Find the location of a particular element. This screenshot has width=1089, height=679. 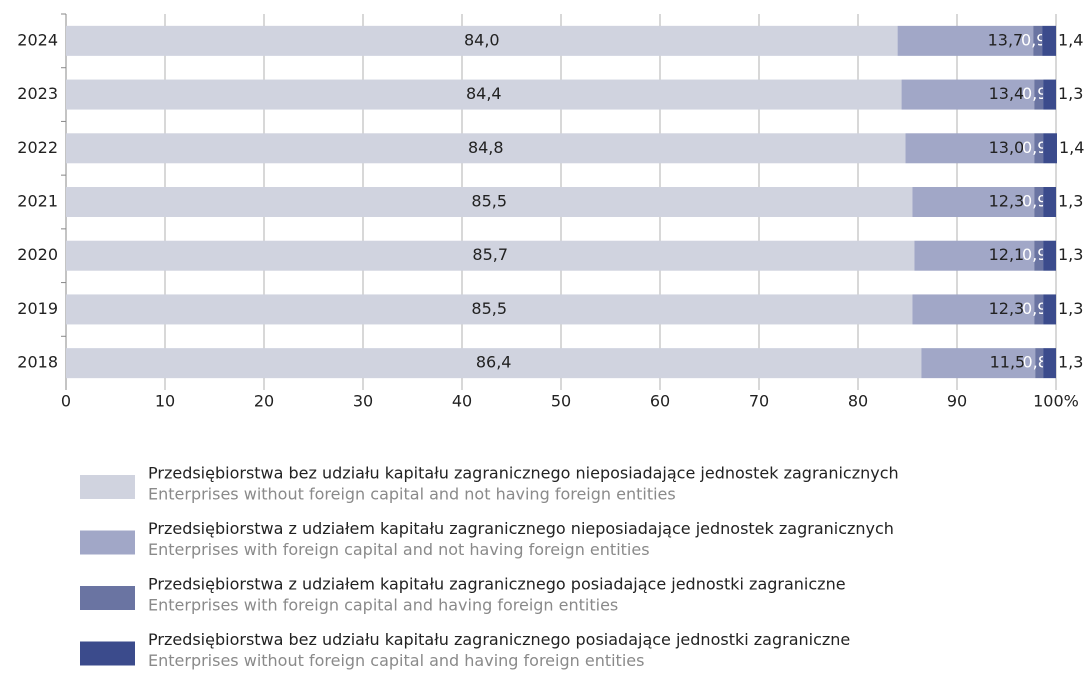

value-label: 84,0 is located at coordinates (482, 39).